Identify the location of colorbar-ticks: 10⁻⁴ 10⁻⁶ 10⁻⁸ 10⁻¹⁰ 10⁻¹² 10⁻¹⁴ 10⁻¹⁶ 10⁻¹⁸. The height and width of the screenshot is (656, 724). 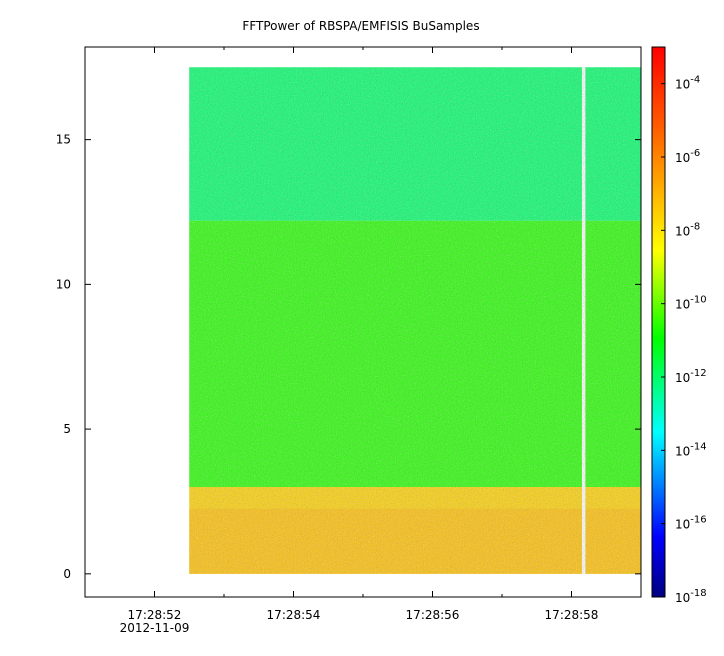
(684, 340).